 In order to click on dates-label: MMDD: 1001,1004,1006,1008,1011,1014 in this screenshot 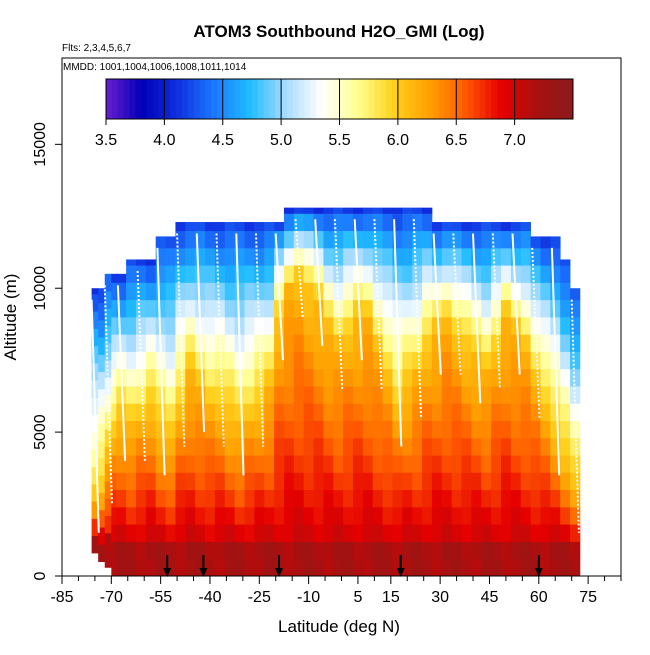, I will do `click(155, 67)`.